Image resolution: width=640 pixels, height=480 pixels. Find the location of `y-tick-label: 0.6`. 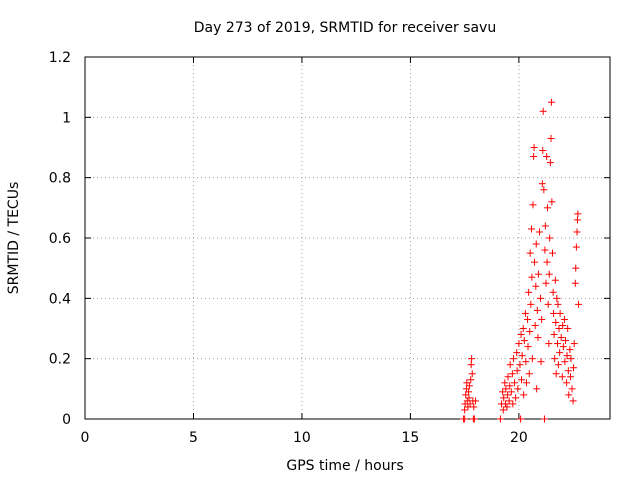

y-tick-label: 0.6 is located at coordinates (60, 239).